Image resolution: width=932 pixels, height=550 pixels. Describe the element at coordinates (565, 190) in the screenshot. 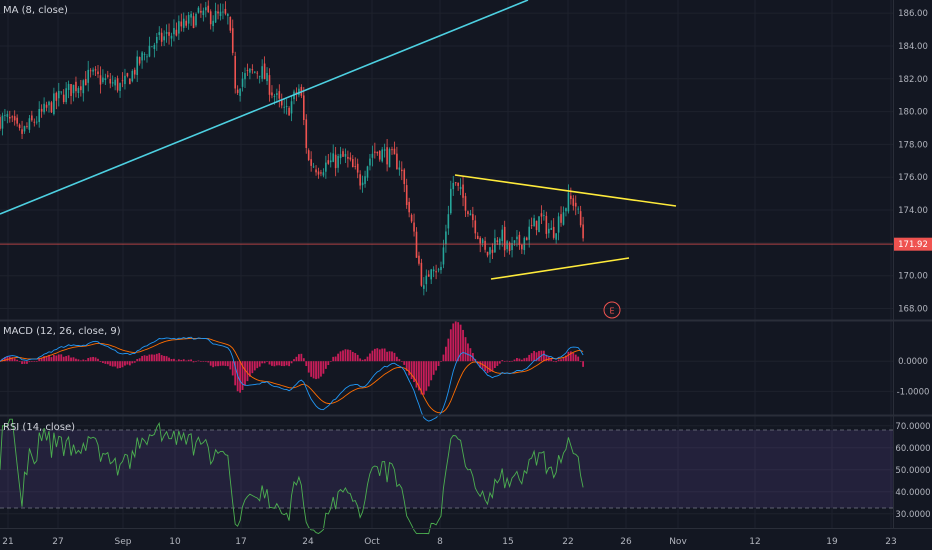

I see `triangle-upper-line` at that location.